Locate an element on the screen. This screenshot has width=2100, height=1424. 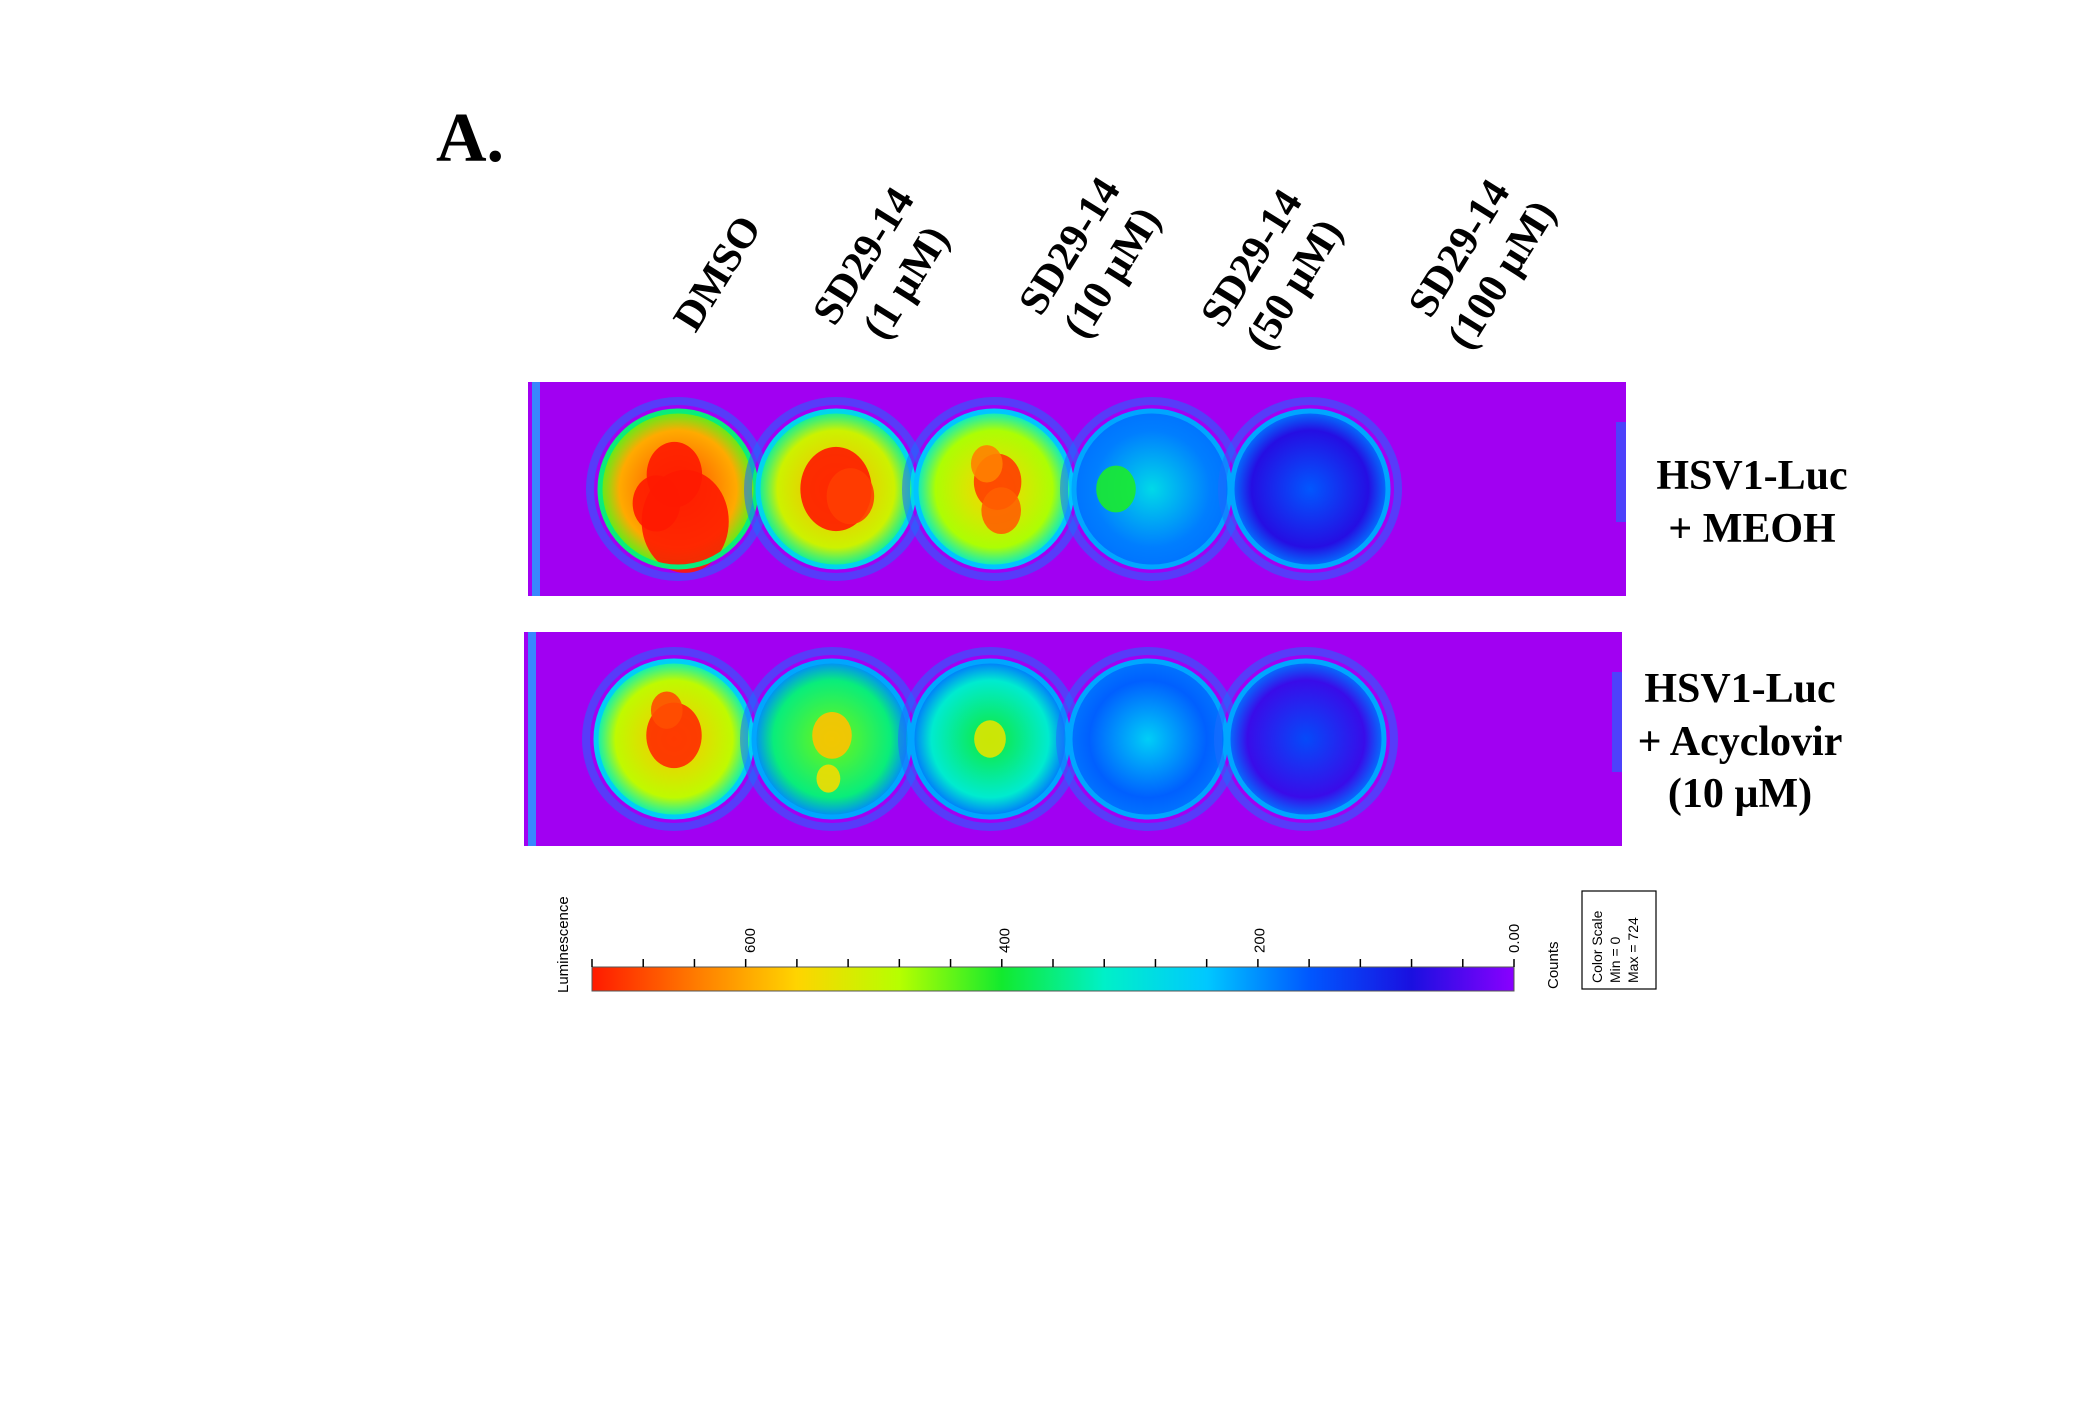
row-label-line2: + Acyclovir is located at coordinates (1740, 741).